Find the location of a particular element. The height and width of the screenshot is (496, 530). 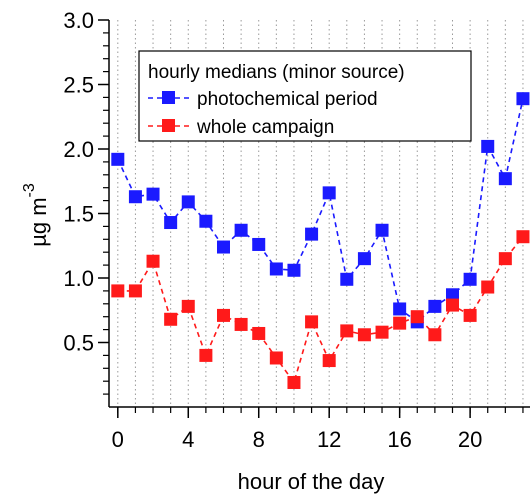

y-tick-label: 3.0 is located at coordinates (78, 20).